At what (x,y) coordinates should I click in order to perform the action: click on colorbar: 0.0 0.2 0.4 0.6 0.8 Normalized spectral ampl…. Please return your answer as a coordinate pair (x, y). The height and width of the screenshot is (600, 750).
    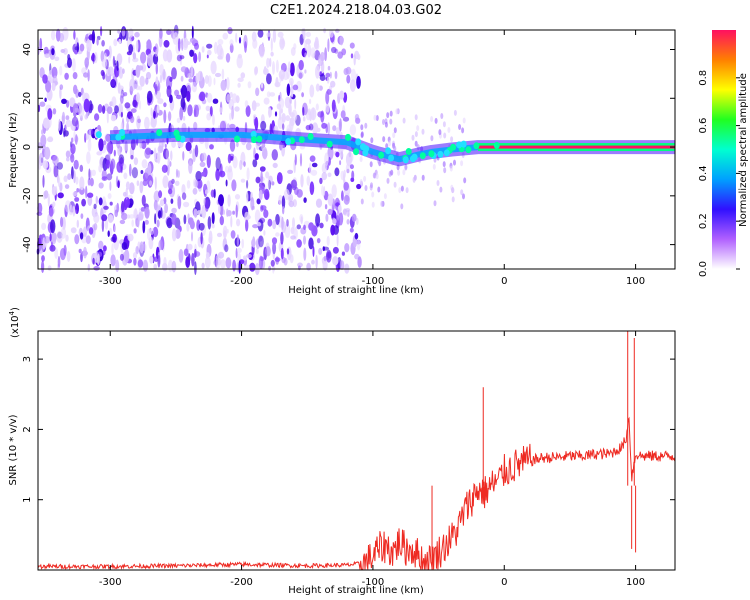
    Looking at the image, I should click on (723, 153).